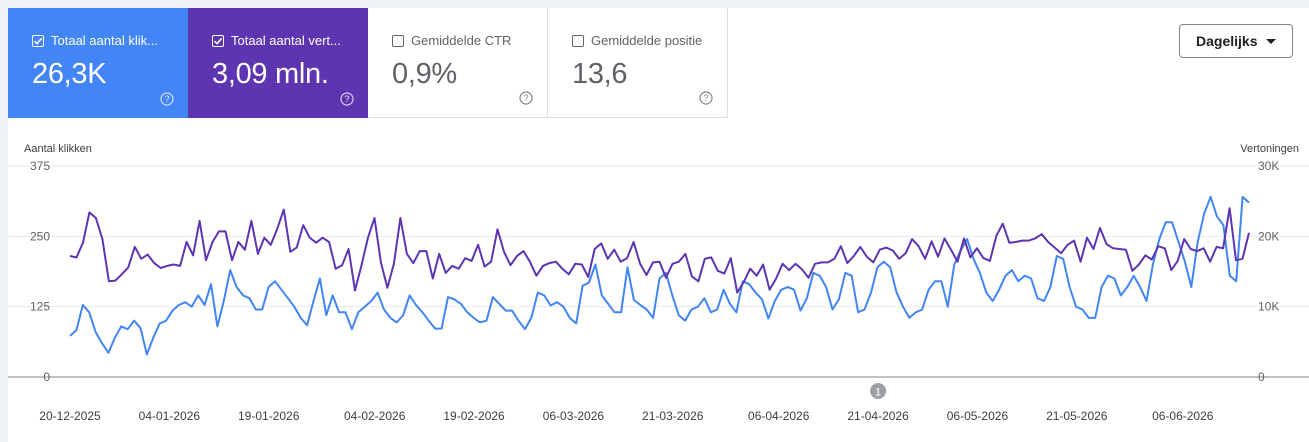  Describe the element at coordinates (58, 149) in the screenshot. I see `y-left-axis-title: Aantal klikken` at that location.